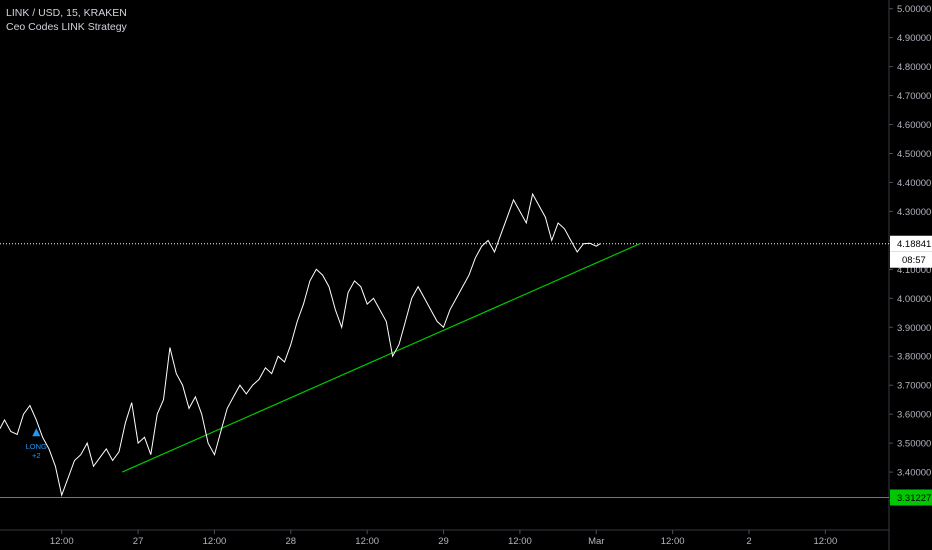 Image resolution: width=932 pixels, height=550 pixels. I want to click on x-tick-label: Mar, so click(596, 541).